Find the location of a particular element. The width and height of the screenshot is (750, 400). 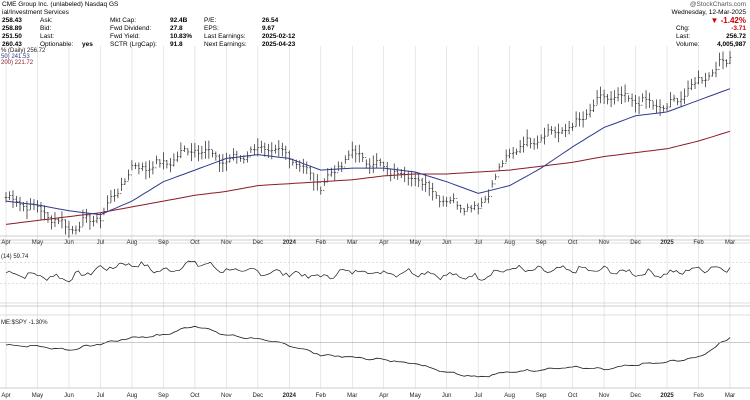

quote-value-3: 260.43 is located at coordinates (12, 44).